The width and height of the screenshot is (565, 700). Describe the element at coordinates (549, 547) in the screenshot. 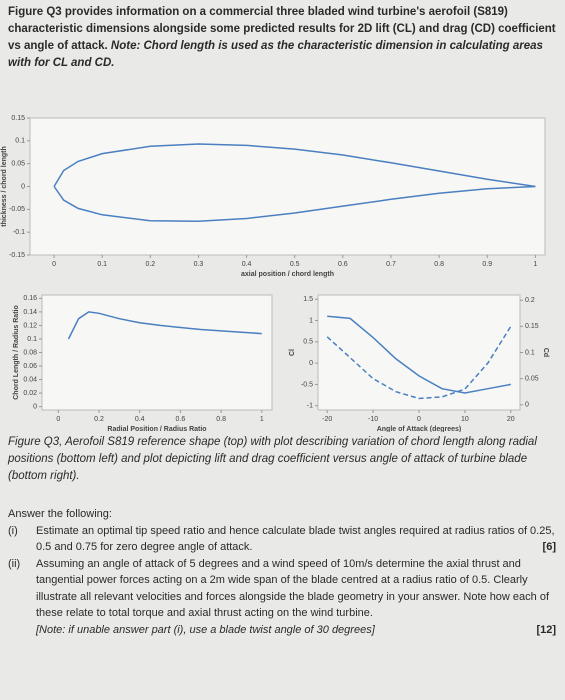

I see `question-marks: [6]` at that location.